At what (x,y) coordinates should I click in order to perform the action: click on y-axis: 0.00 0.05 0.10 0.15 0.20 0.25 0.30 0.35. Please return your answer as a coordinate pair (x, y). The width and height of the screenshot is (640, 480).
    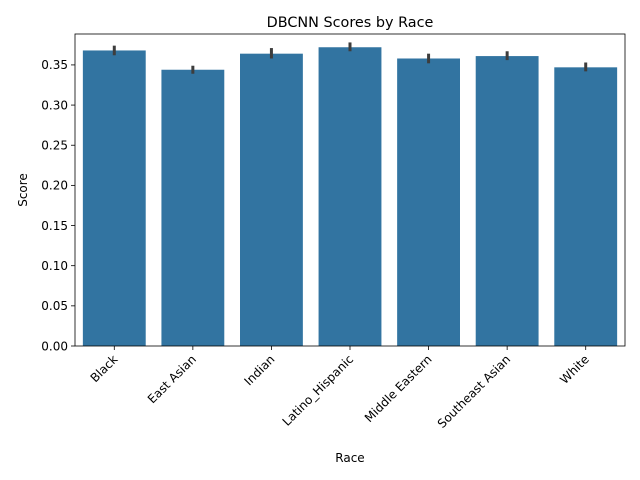
    Looking at the image, I should click on (58, 205).